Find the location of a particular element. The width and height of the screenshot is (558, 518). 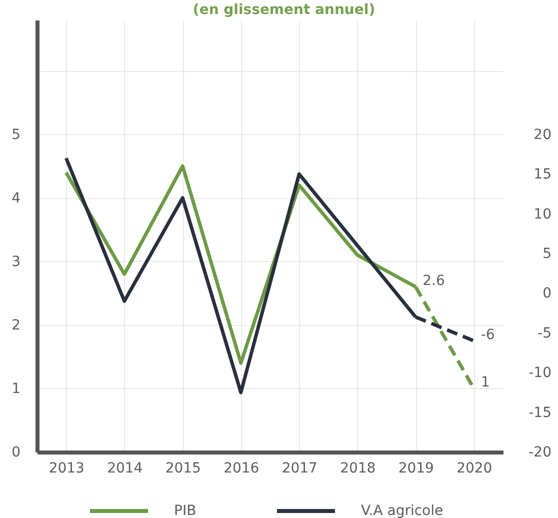

y-tick-label: 1 is located at coordinates (16, 388).